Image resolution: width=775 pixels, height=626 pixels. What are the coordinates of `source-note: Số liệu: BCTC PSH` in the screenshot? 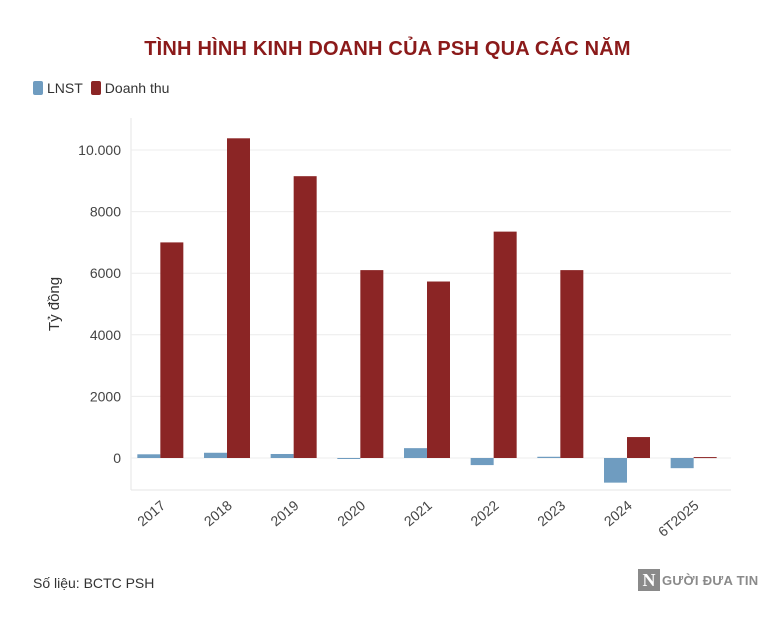 It's located at (94, 583).